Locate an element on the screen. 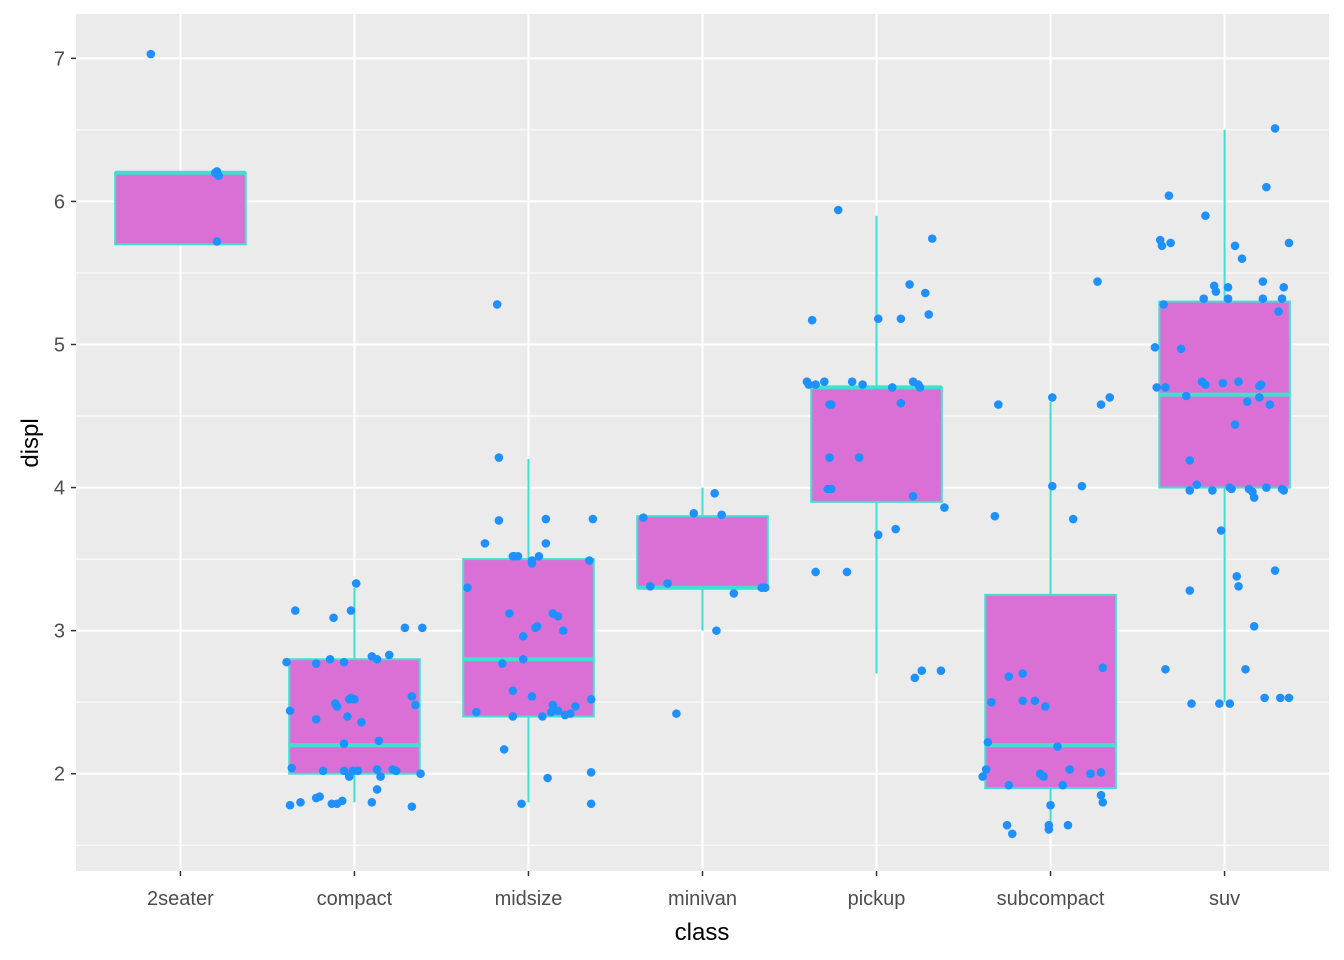  x-tick-label: 2seater is located at coordinates (180, 899).